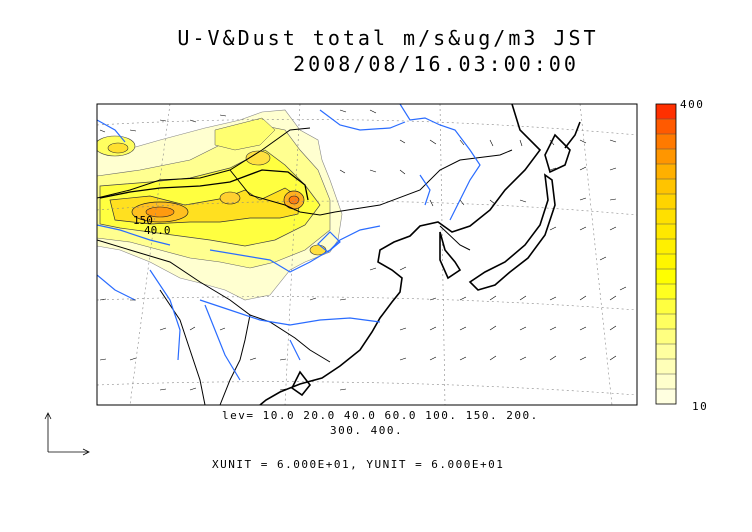  Describe the element at coordinates (157, 230) in the screenshot. I see `contour-label: 40.0` at that location.